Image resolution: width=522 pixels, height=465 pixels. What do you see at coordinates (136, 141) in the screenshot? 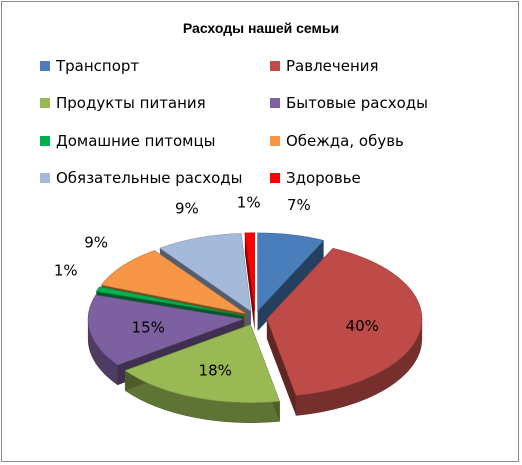
I see `legend-label: Домашние питомцы` at bounding box center [136, 141].